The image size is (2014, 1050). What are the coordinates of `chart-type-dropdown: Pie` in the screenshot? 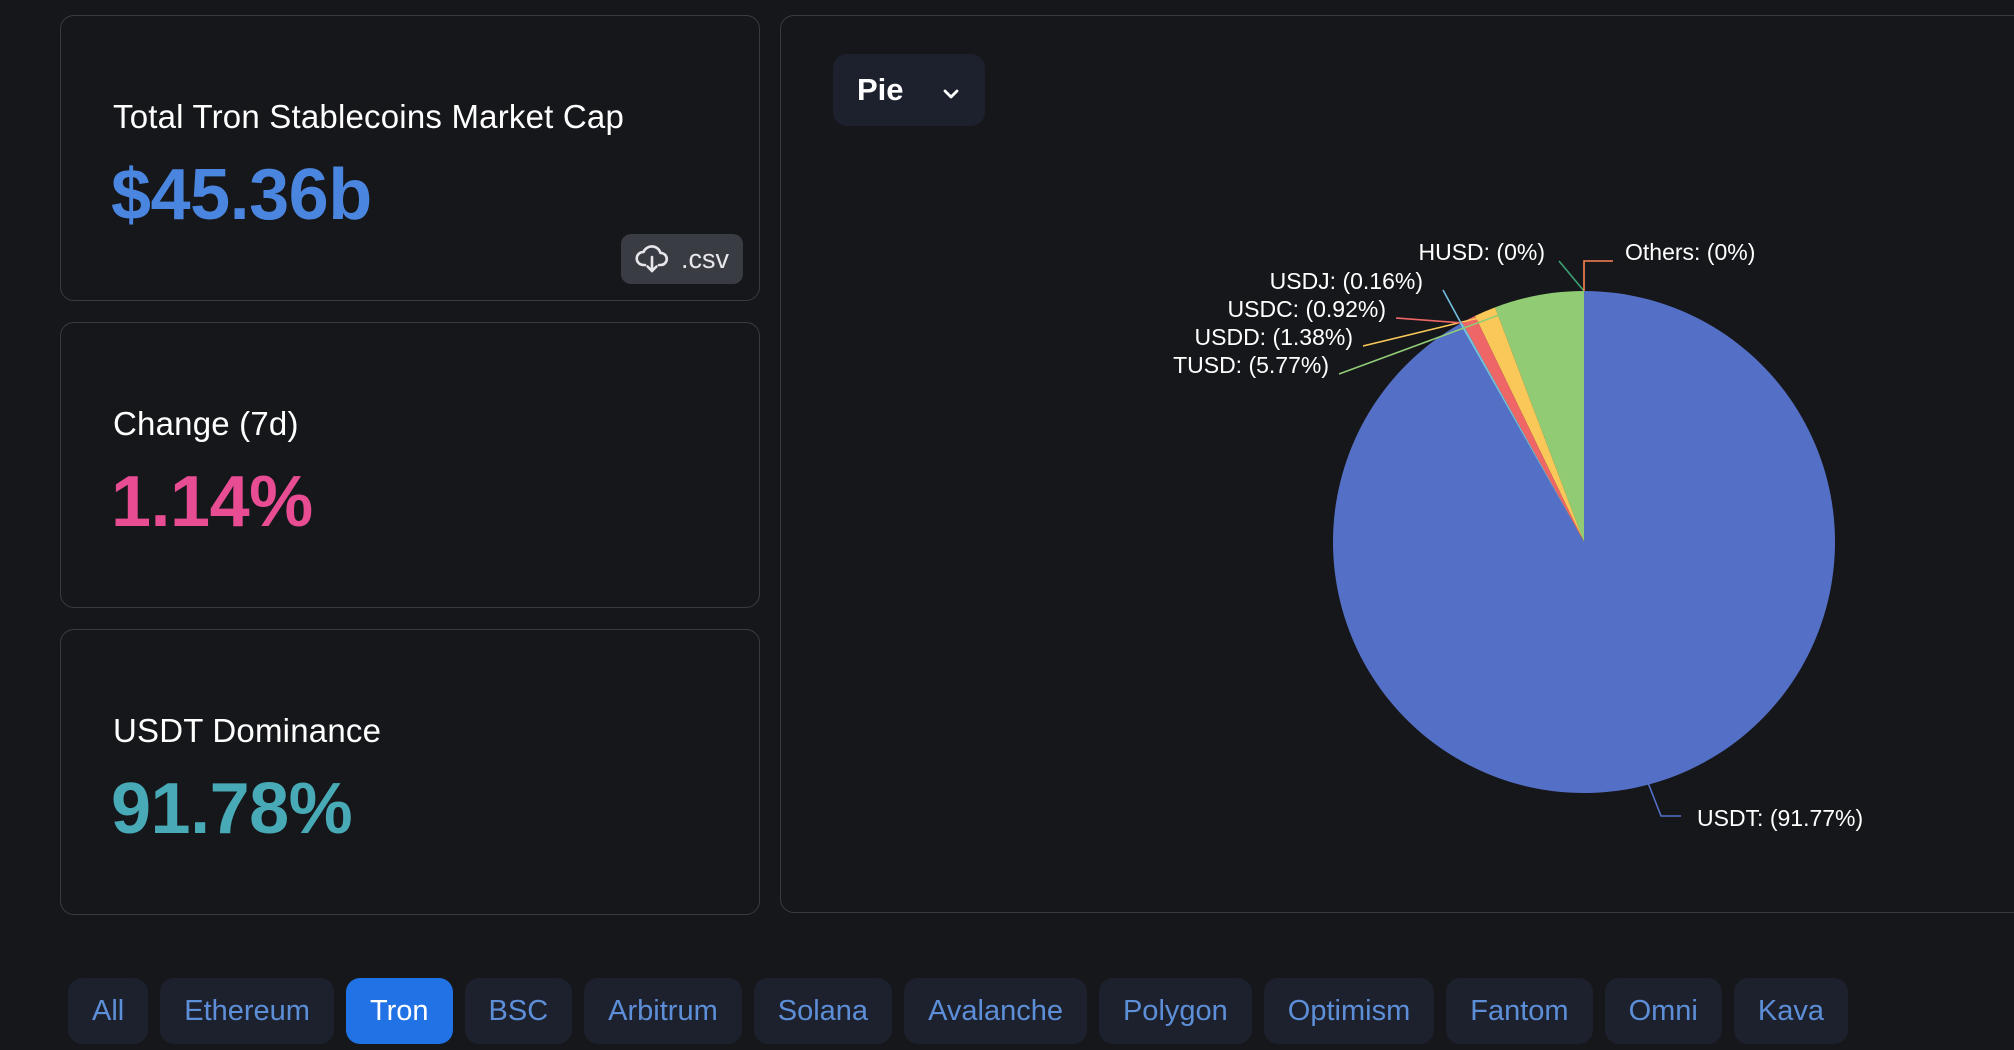 It's located at (909, 90).